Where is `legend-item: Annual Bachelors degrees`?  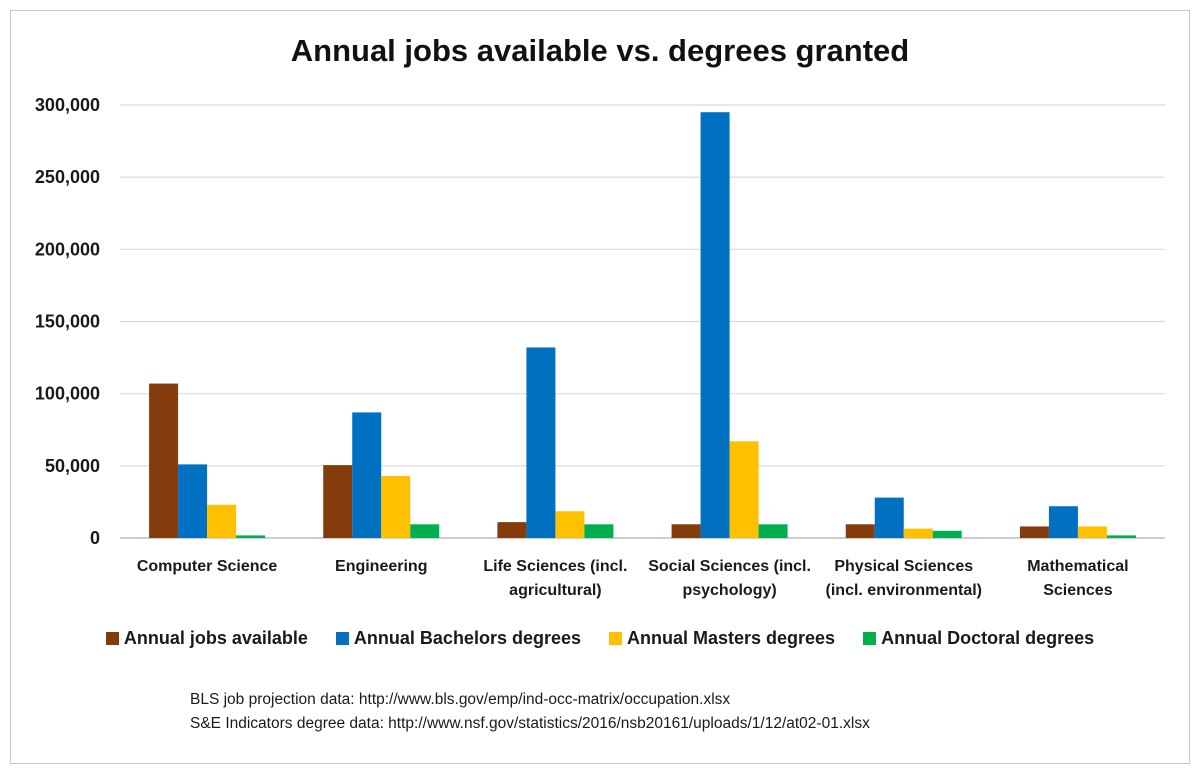 legend-item: Annual Bachelors degrees is located at coordinates (458, 638).